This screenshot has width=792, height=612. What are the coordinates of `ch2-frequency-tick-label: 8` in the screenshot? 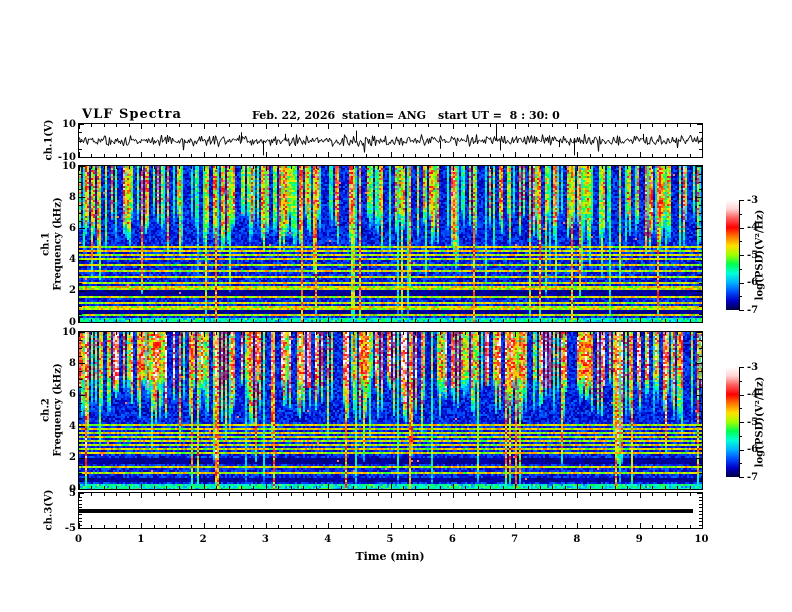 It's located at (72, 363).